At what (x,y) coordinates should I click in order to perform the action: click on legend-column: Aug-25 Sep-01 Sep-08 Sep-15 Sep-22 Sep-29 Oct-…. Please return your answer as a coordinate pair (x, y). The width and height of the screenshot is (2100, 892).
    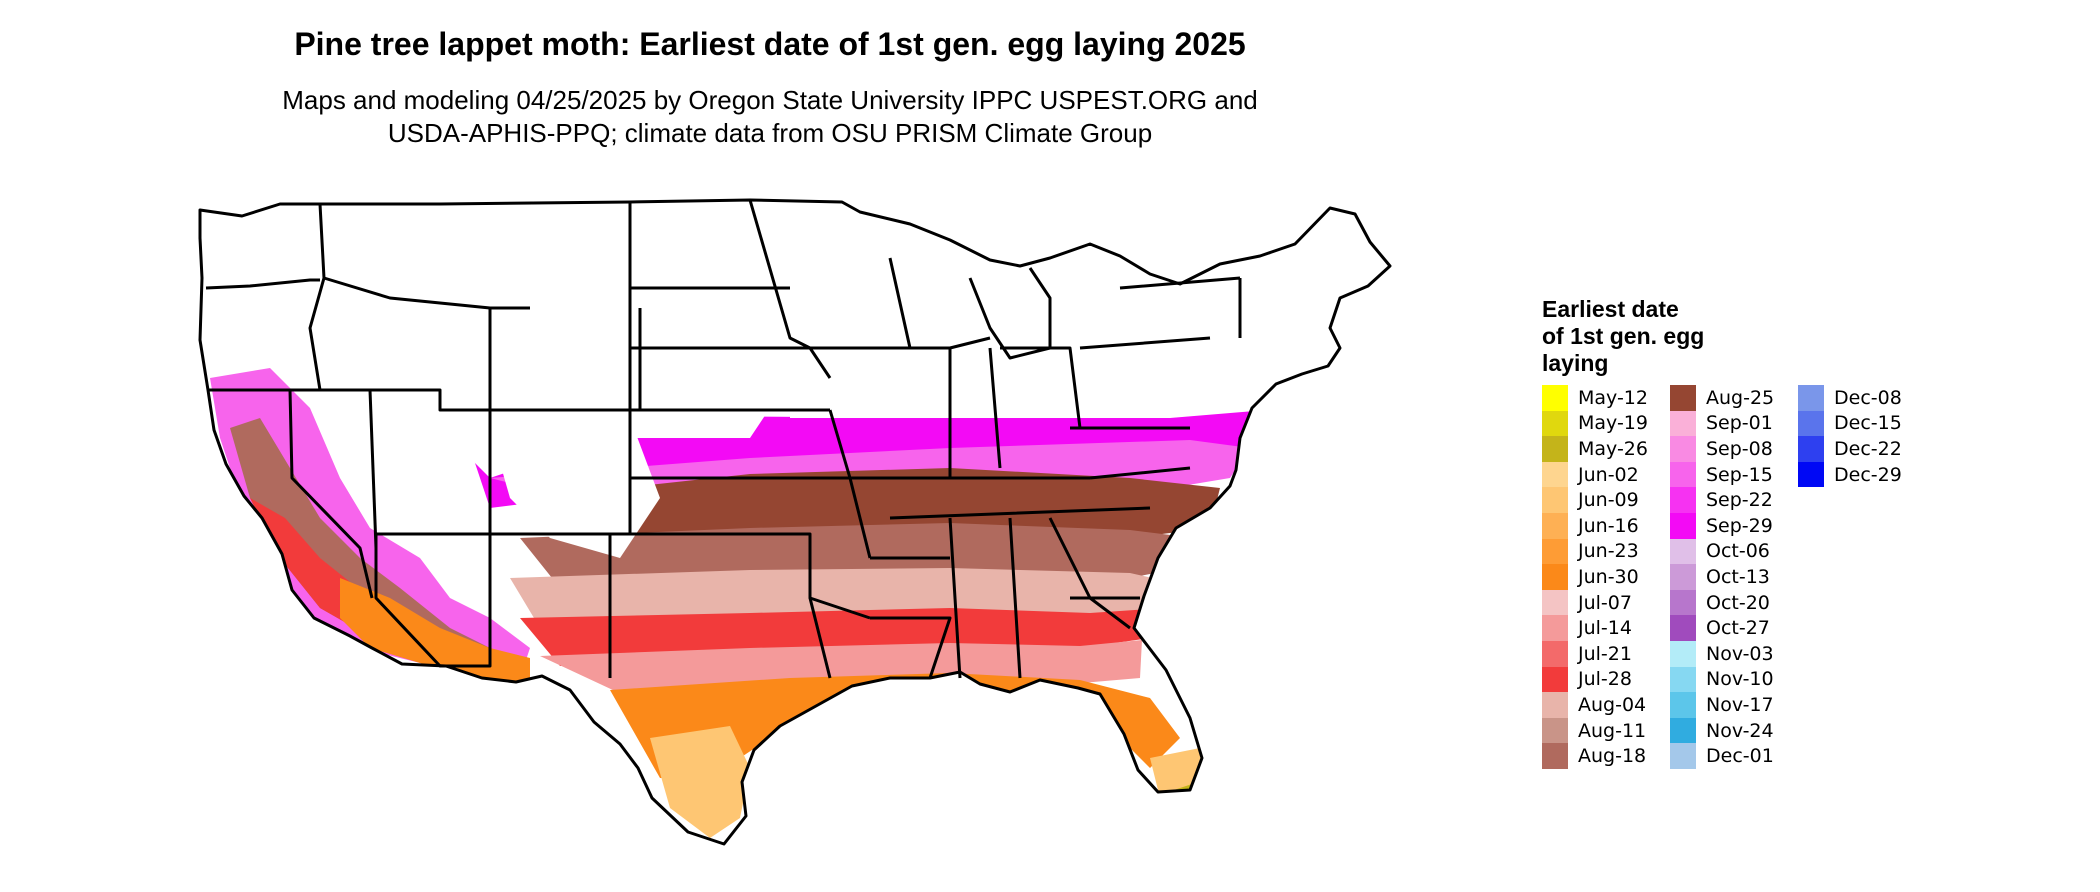
    Looking at the image, I should click on (1734, 577).